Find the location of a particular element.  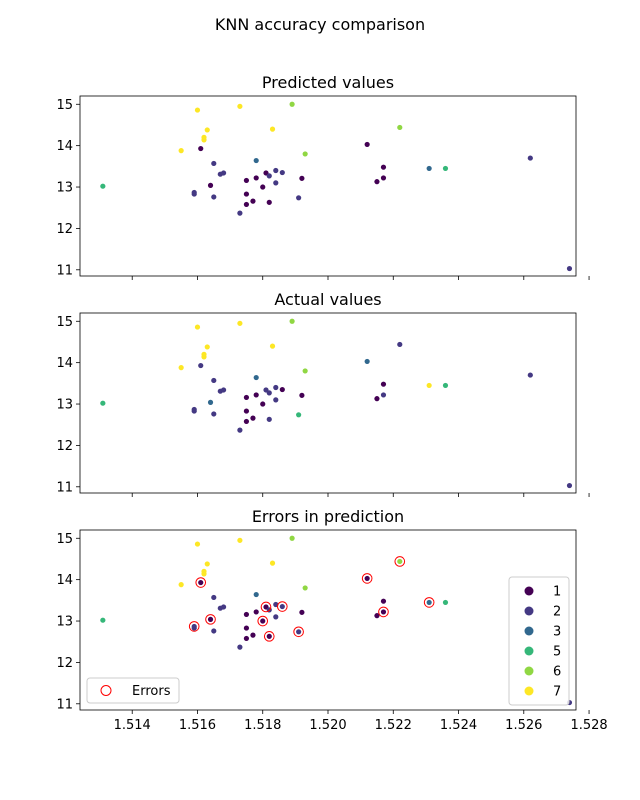

panel-title: Actual values is located at coordinates (327, 299).